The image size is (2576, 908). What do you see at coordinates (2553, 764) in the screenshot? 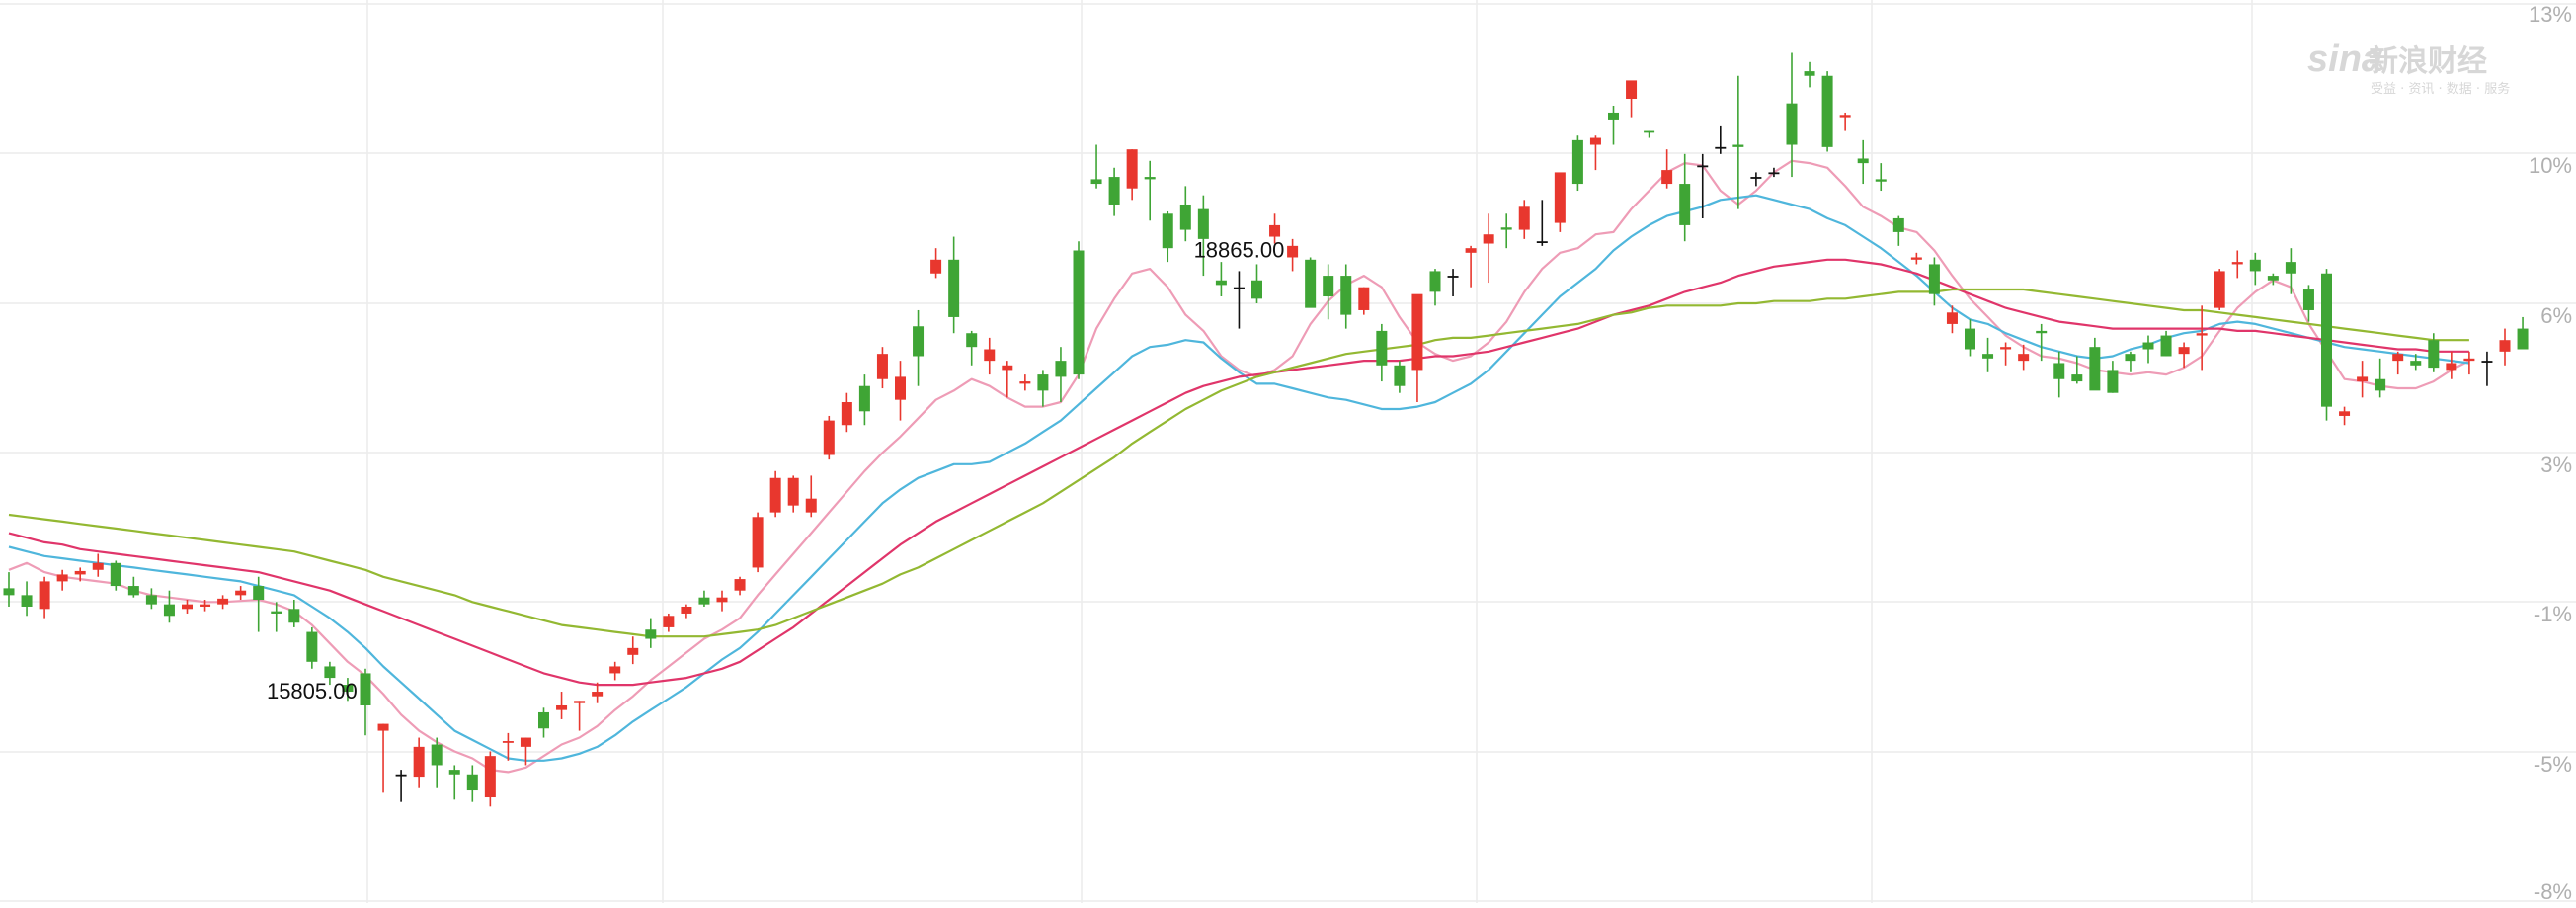
I see `axis-tick-label: -5%` at bounding box center [2553, 764].